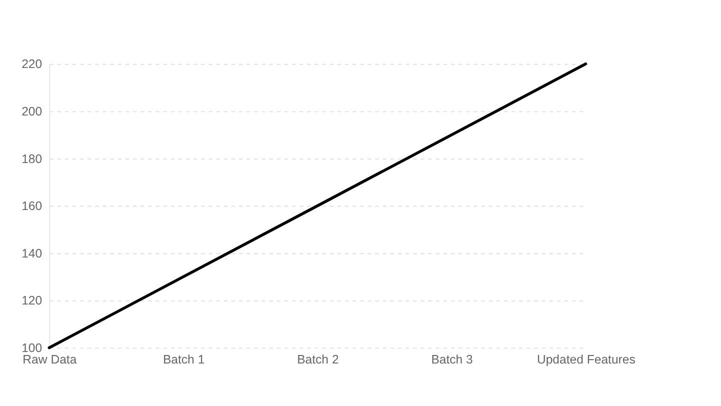 The width and height of the screenshot is (721, 406). What do you see at coordinates (452, 359) in the screenshot?
I see `x-tick-label: Batch 3` at bounding box center [452, 359].